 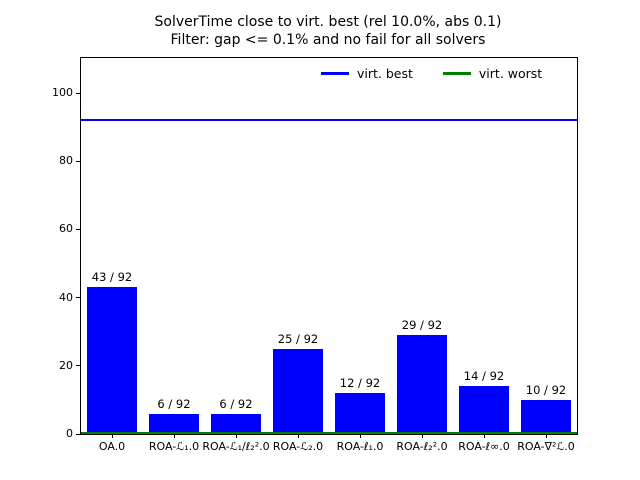 What do you see at coordinates (66, 161) in the screenshot?
I see `y-tick-label: 80` at bounding box center [66, 161].